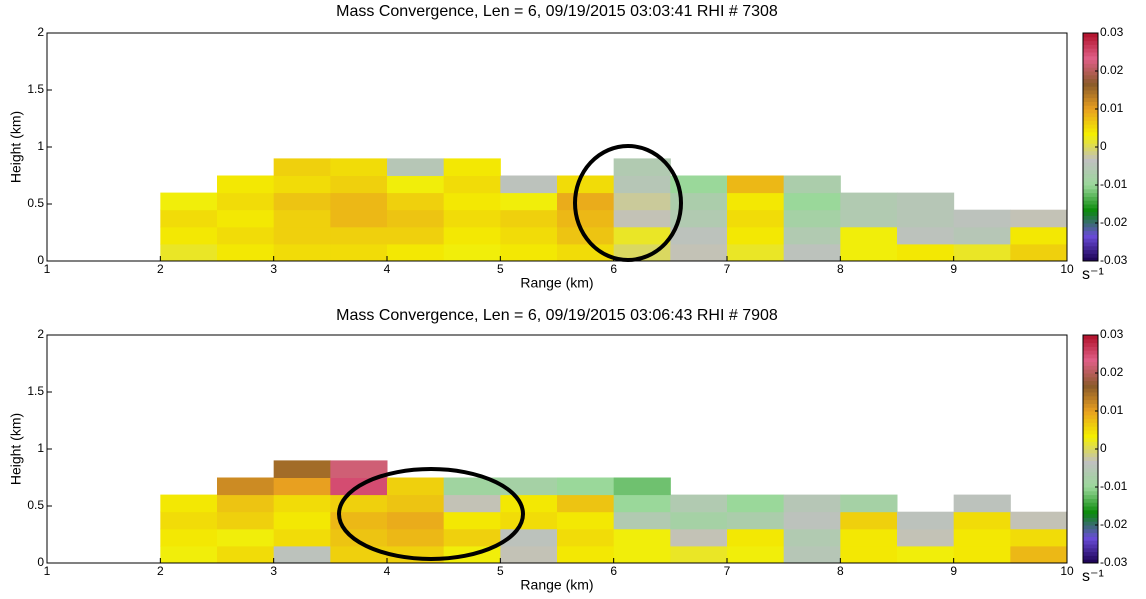 The image size is (1146, 599). Describe the element at coordinates (1112, 32) in the screenshot. I see `colorbar-tick-label: 0.03` at that location.